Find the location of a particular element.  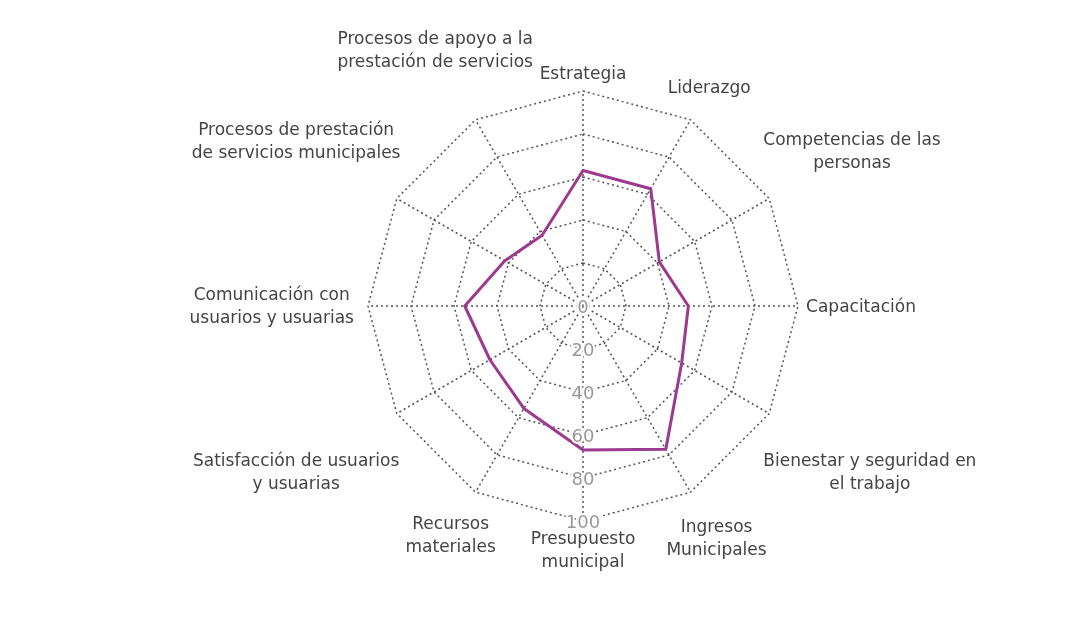

y-tick-label: 60 is located at coordinates (583, 435).